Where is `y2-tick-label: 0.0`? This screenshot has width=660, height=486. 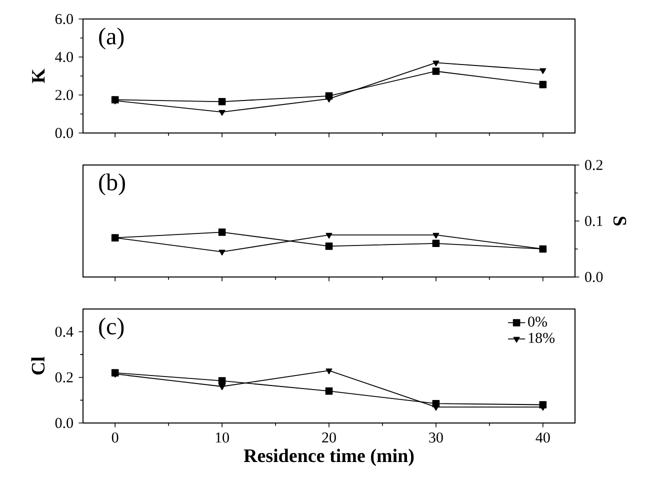
y2-tick-label: 0.0 is located at coordinates (594, 277).